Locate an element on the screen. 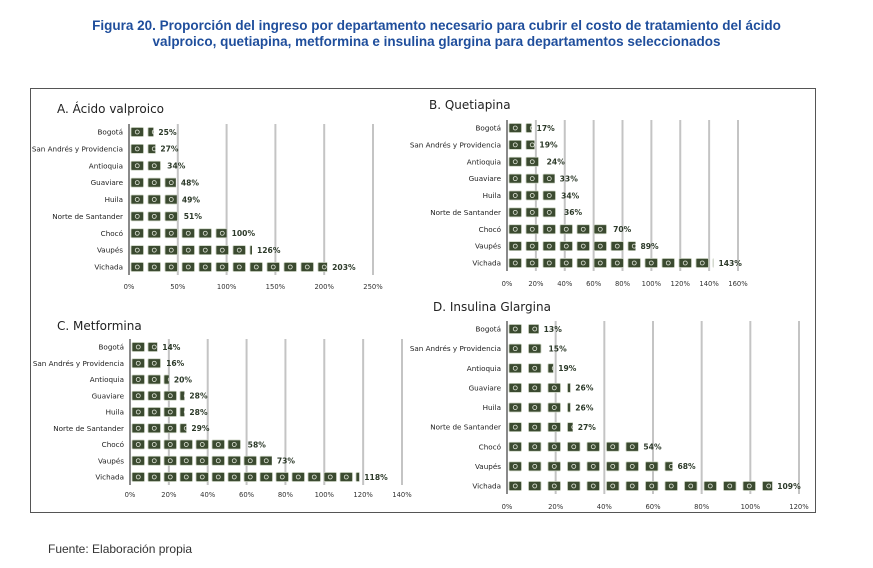 The width and height of the screenshot is (873, 568). tick-label: 60% is located at coordinates (247, 495).